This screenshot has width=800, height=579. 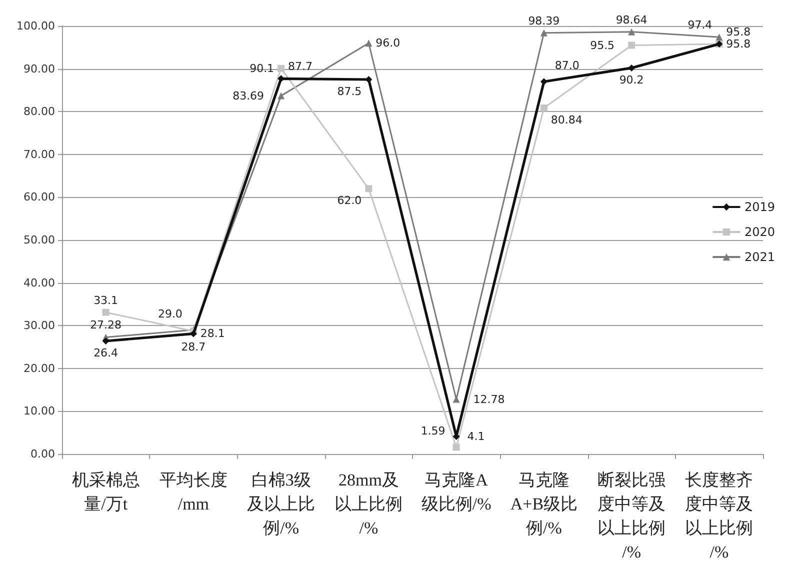 I want to click on x-tick-label: 白棉3级及以上比例/%, so click(x=281, y=504).